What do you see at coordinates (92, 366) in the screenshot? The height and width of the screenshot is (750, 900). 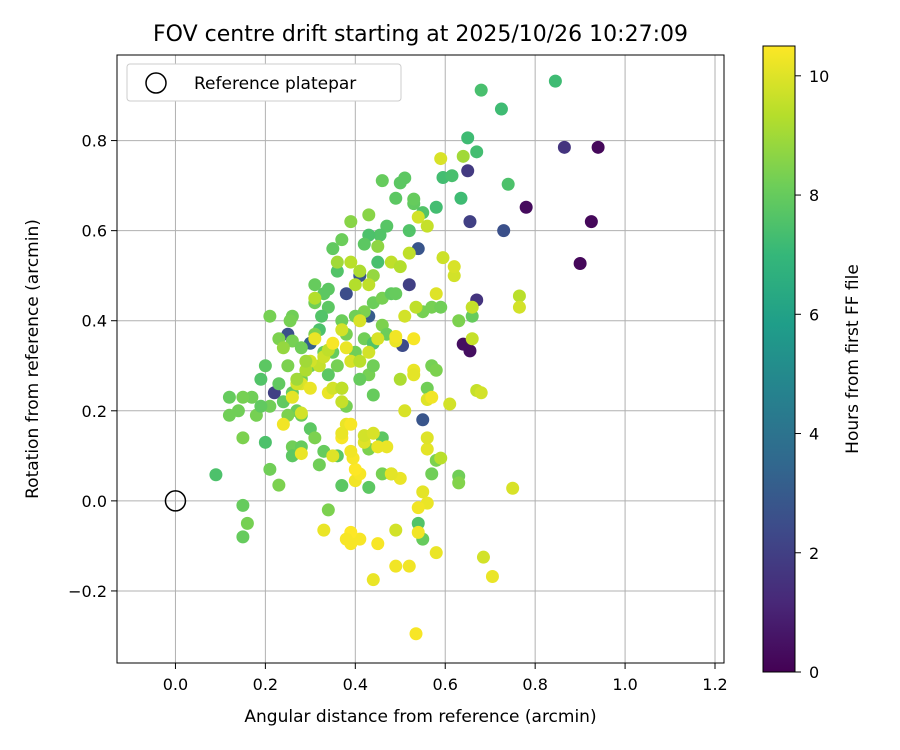 I see `y-axis-ticks: −0.2 0.0 0.2 0.4 0.6 0.8` at bounding box center [92, 366].